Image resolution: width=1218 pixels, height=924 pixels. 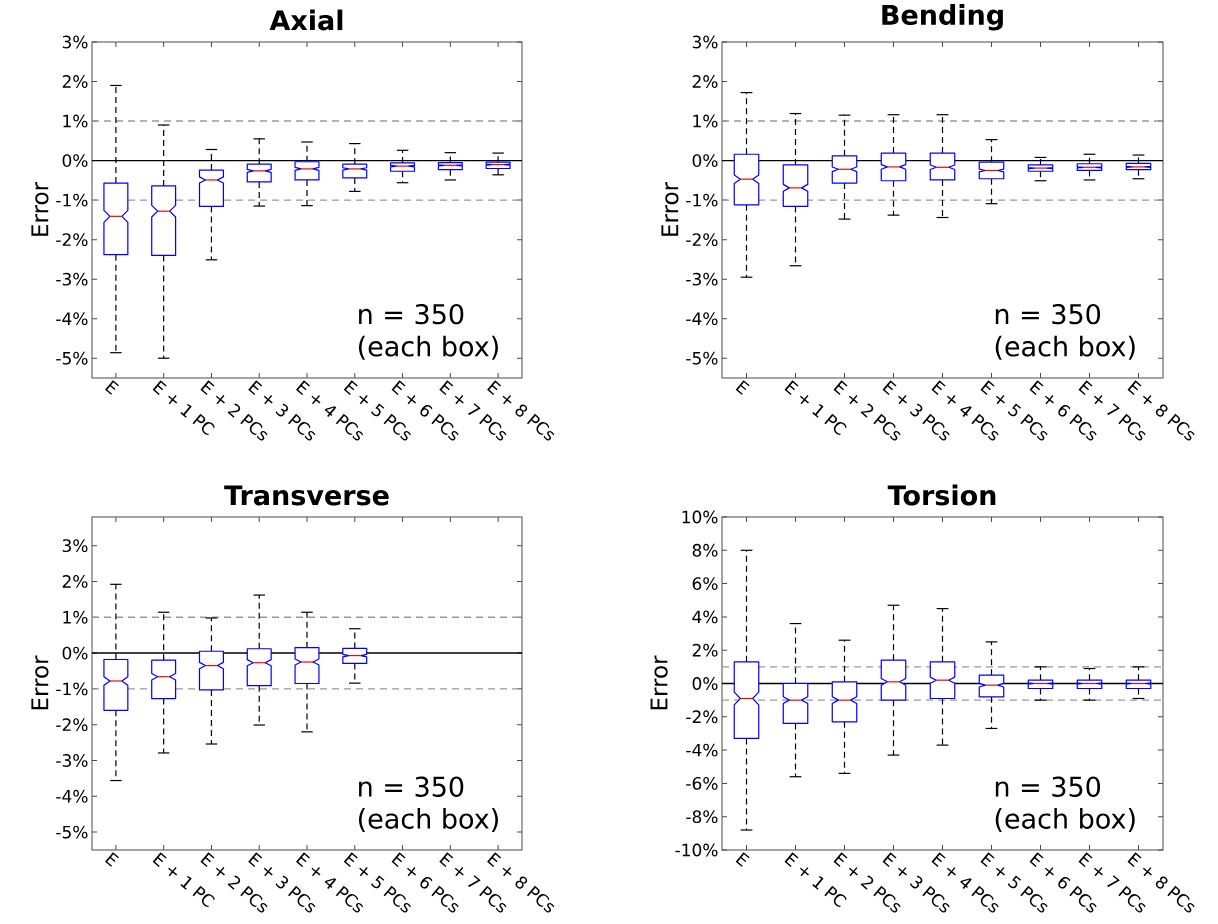 What do you see at coordinates (942, 17) in the screenshot?
I see `chart-title: Bending` at bounding box center [942, 17].